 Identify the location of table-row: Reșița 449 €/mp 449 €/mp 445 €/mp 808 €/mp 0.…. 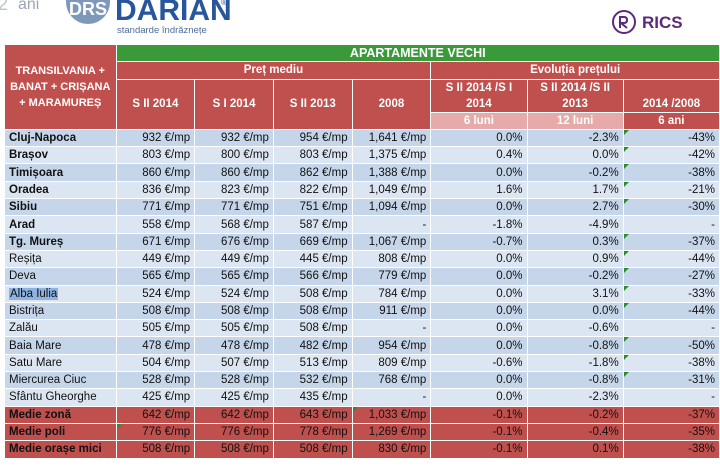
(362, 259).